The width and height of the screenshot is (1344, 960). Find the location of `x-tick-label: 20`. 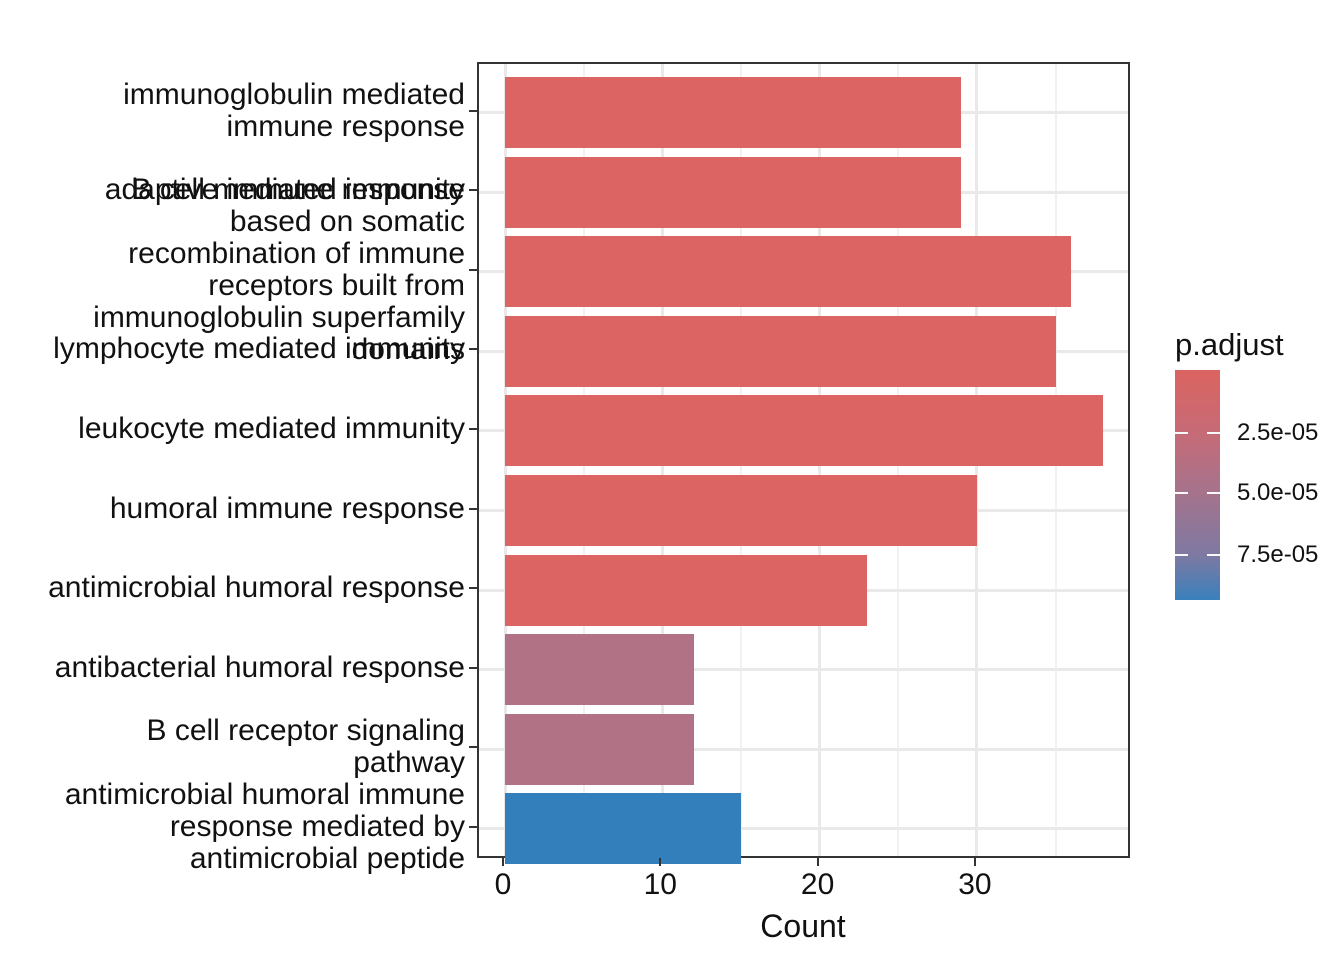

x-tick-label: 20 is located at coordinates (817, 884).